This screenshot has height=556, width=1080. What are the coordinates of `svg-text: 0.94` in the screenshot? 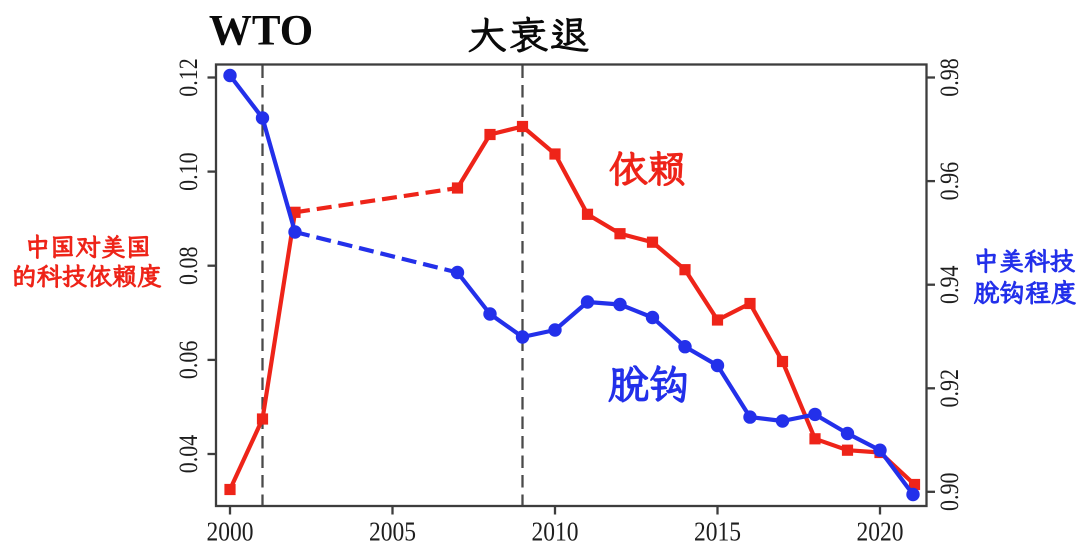 It's located at (949, 284).